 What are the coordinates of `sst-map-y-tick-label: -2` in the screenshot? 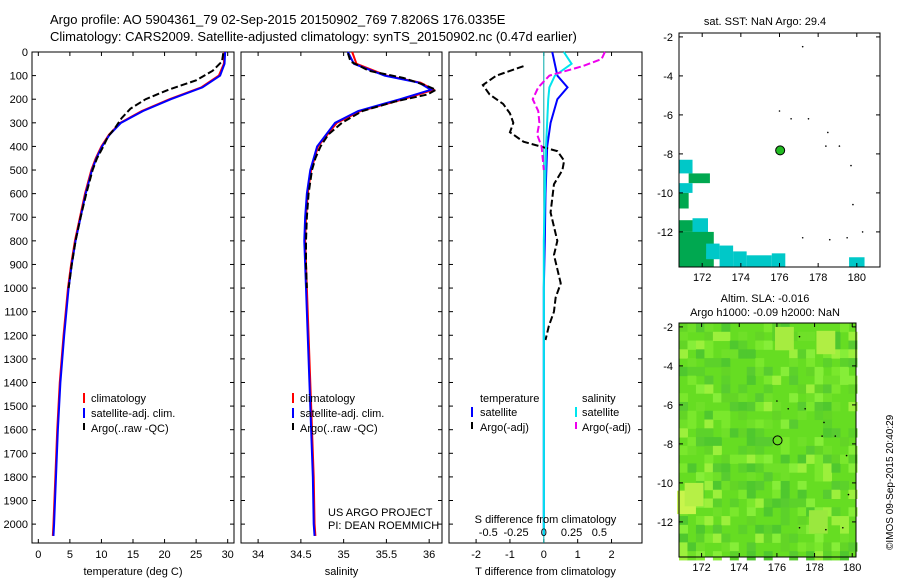 It's located at (668, 38).